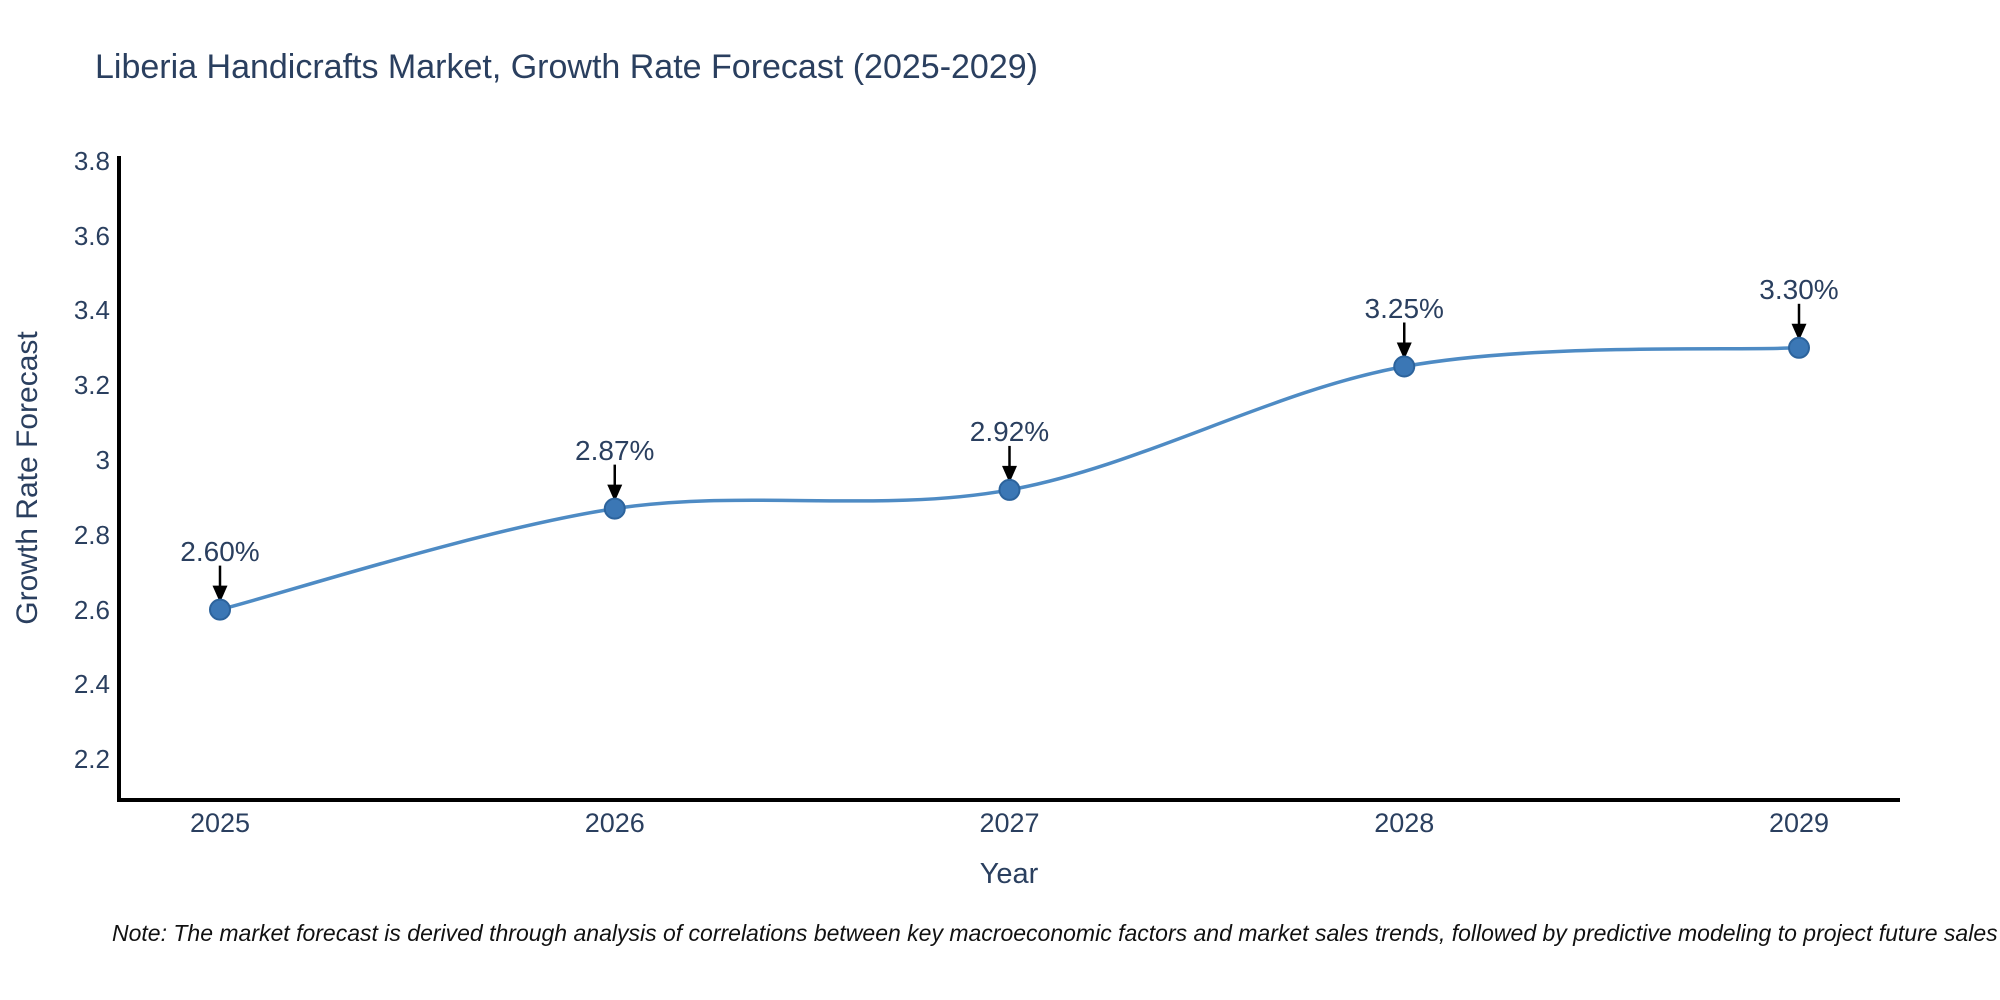 The width and height of the screenshot is (2000, 1000). What do you see at coordinates (91, 310) in the screenshot?
I see `y-tick-label: 3.4` at bounding box center [91, 310].